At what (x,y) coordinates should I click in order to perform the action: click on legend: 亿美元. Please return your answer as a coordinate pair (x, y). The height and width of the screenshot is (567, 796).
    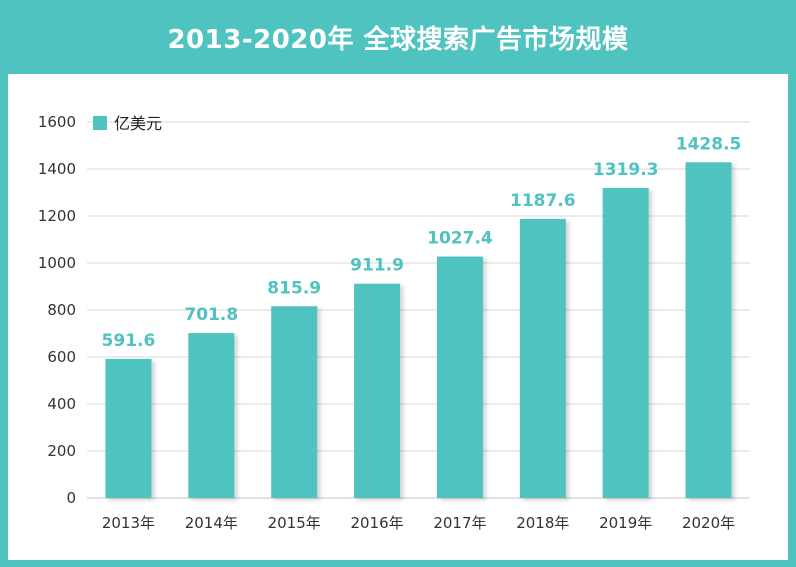
    Looking at the image, I should click on (127, 123).